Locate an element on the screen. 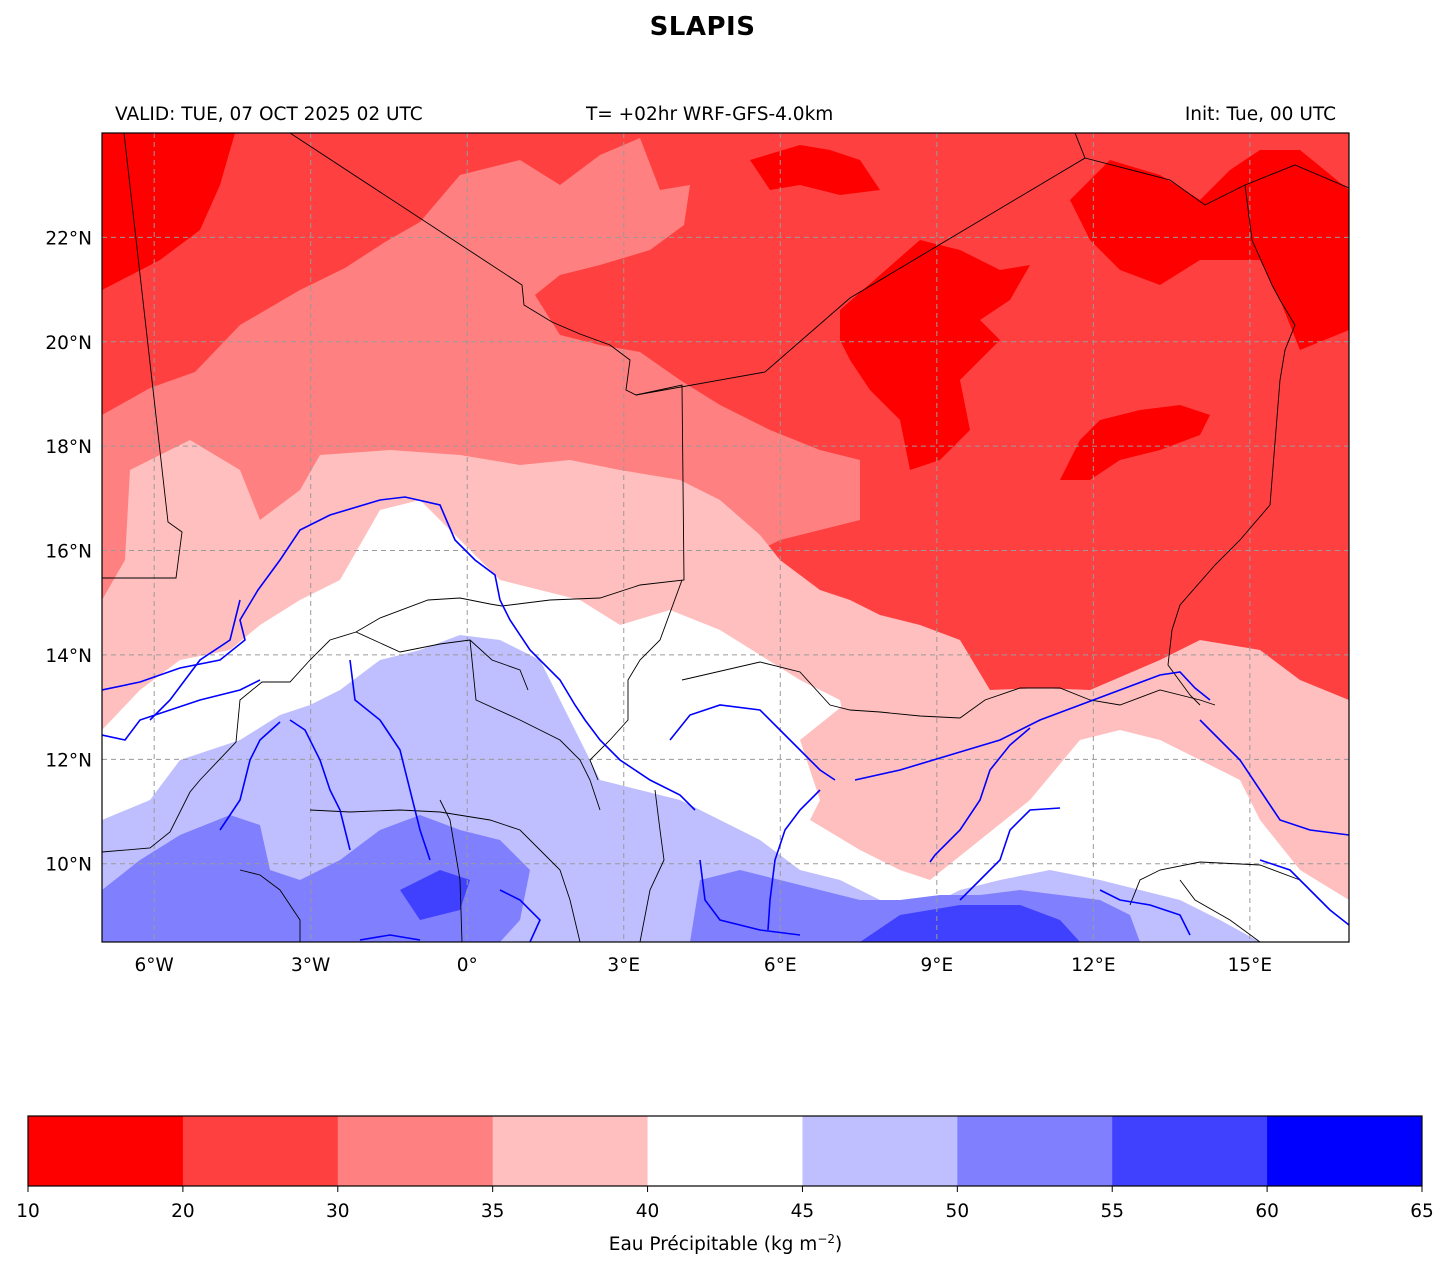  colorbar-tick-label: 60 is located at coordinates (1267, 1211).